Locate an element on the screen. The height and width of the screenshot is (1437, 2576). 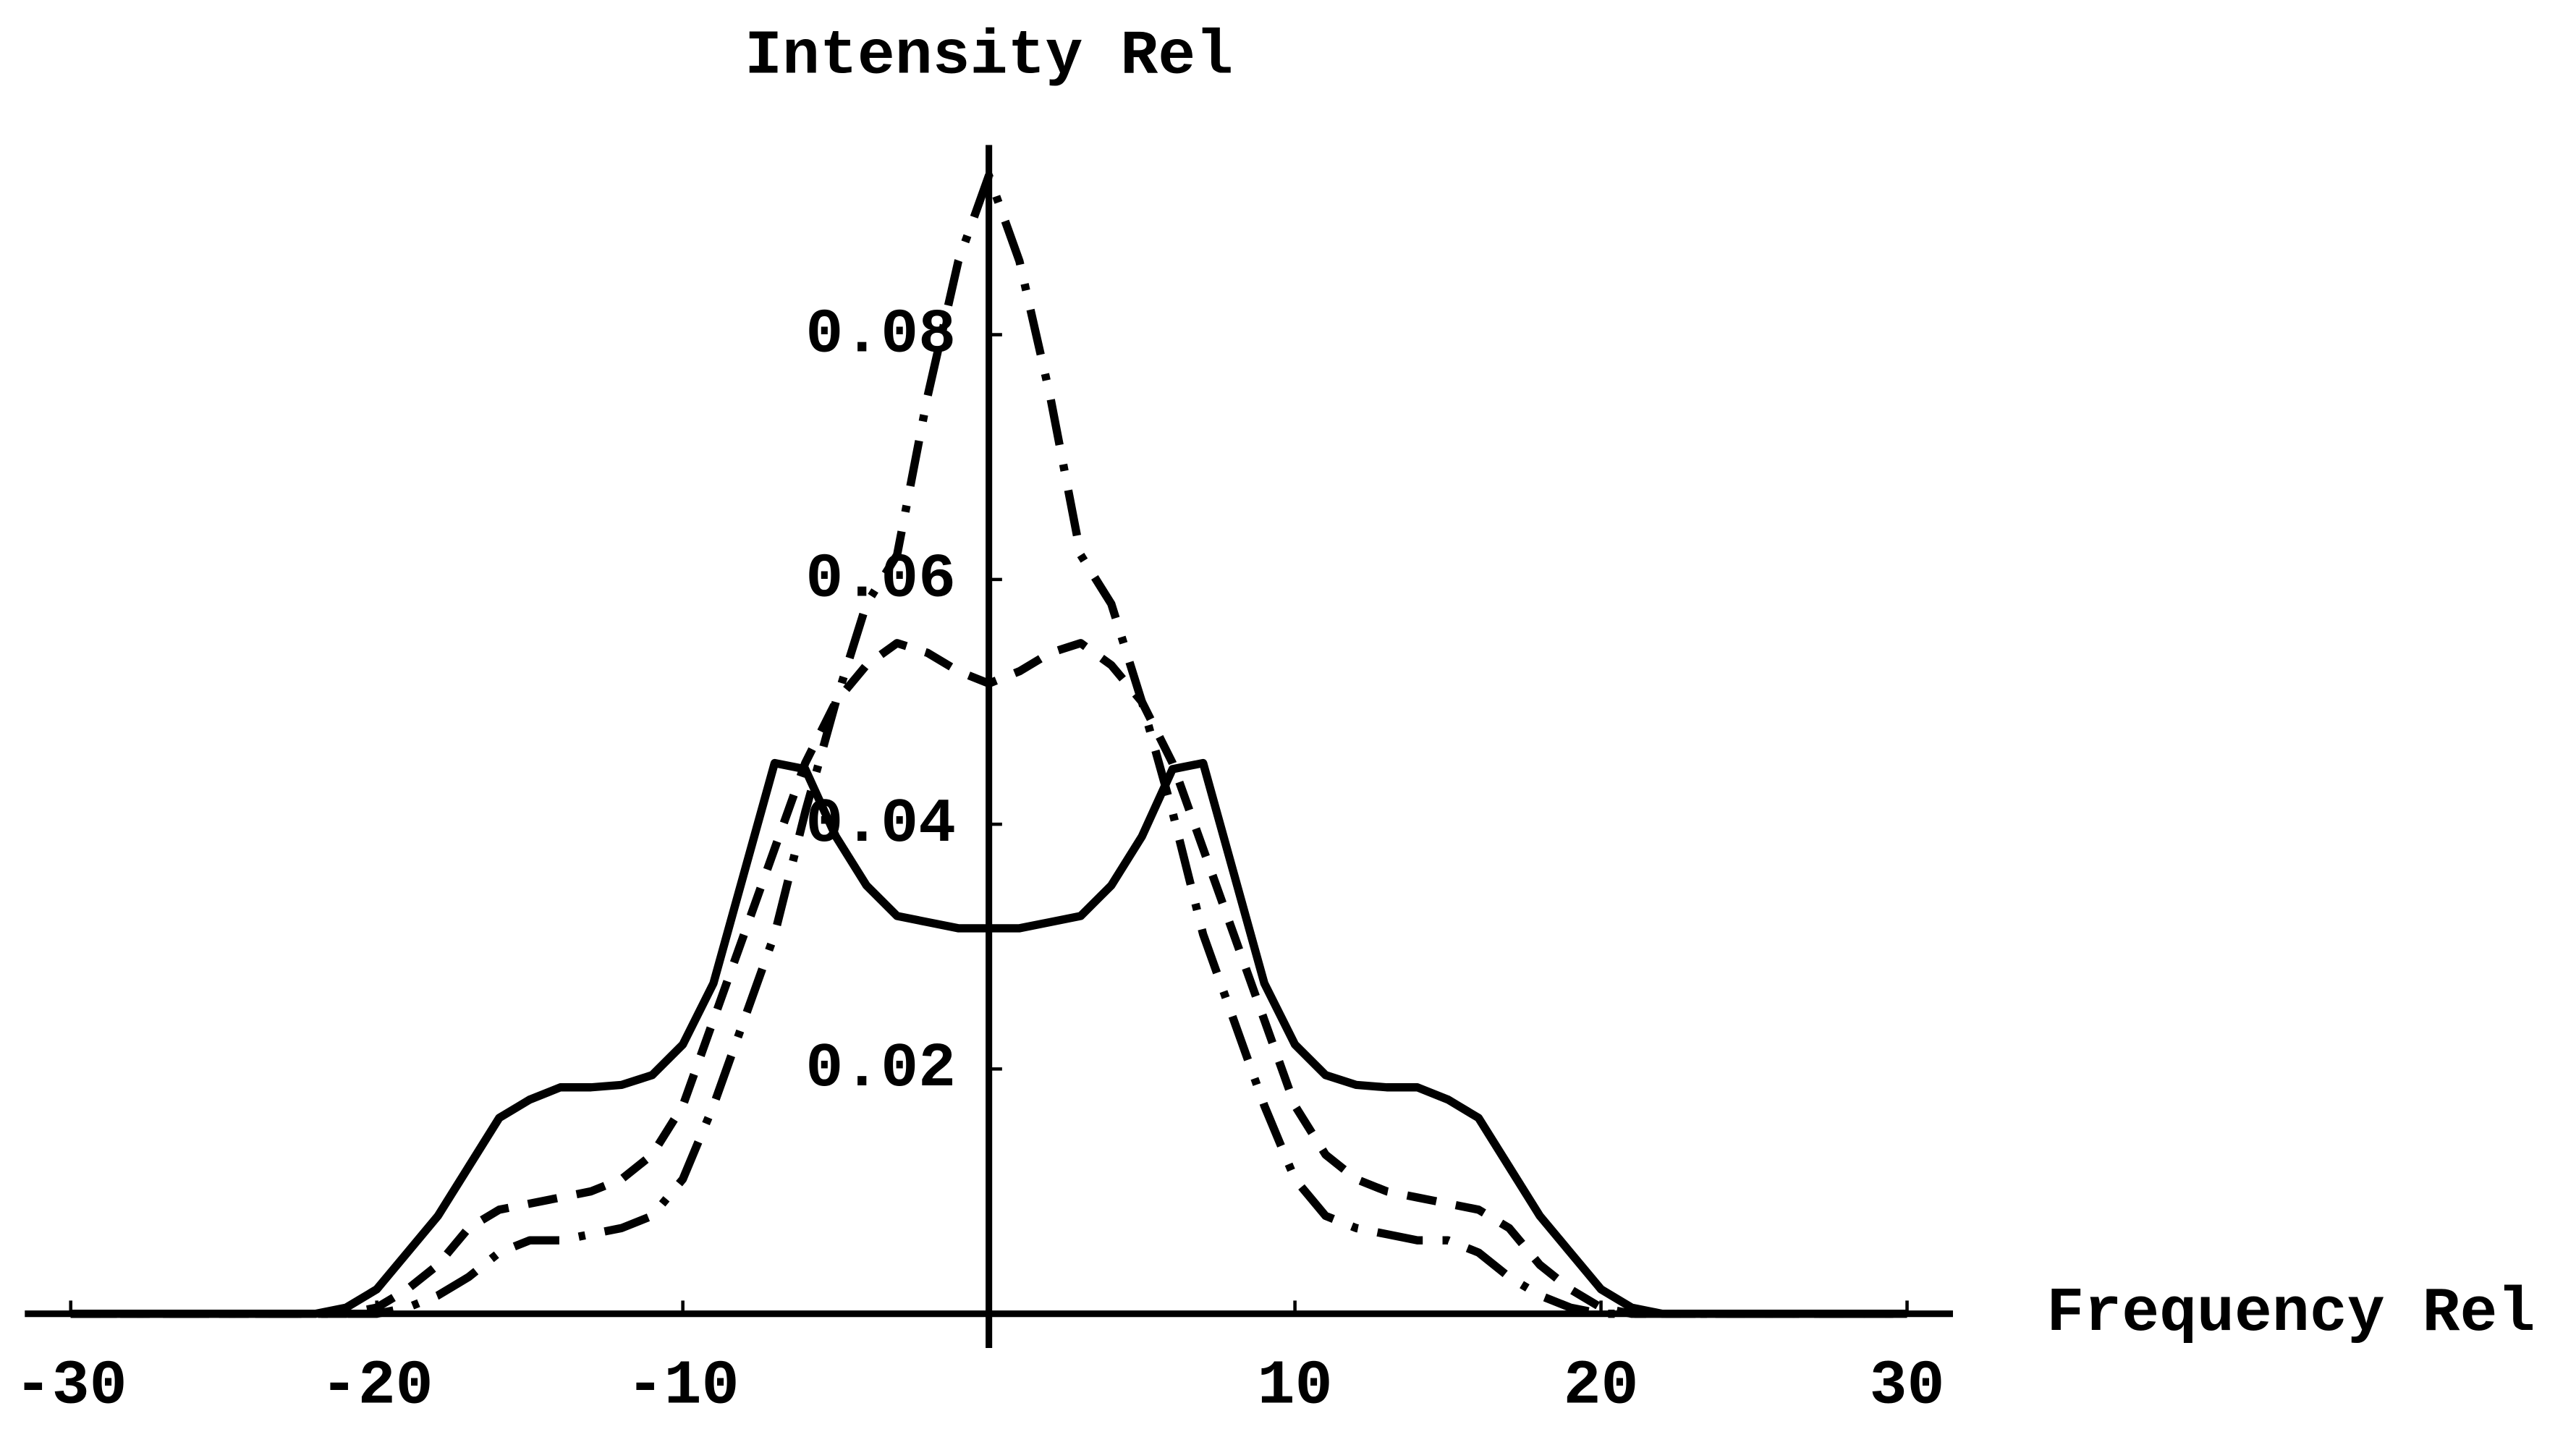
y-tick-label: 0.02 is located at coordinates (881, 1068).